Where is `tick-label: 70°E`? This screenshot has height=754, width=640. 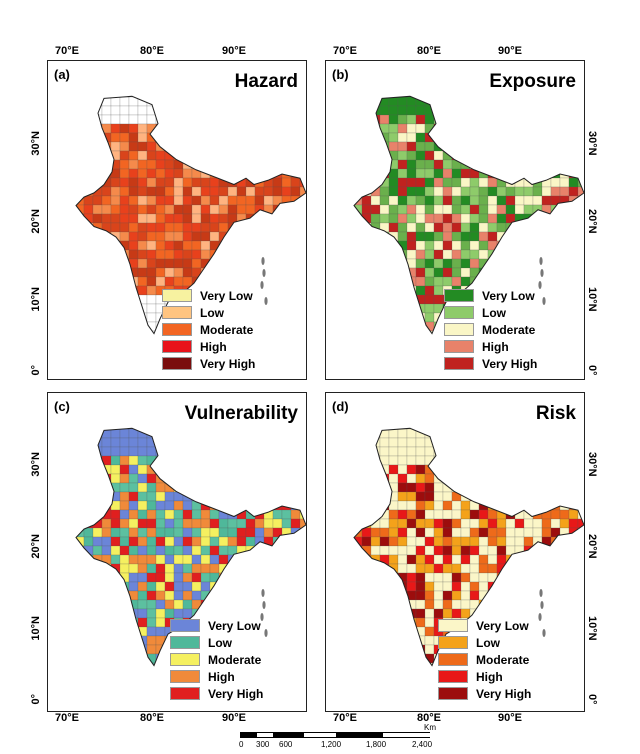 tick-label: 70°E is located at coordinates (67, 51).